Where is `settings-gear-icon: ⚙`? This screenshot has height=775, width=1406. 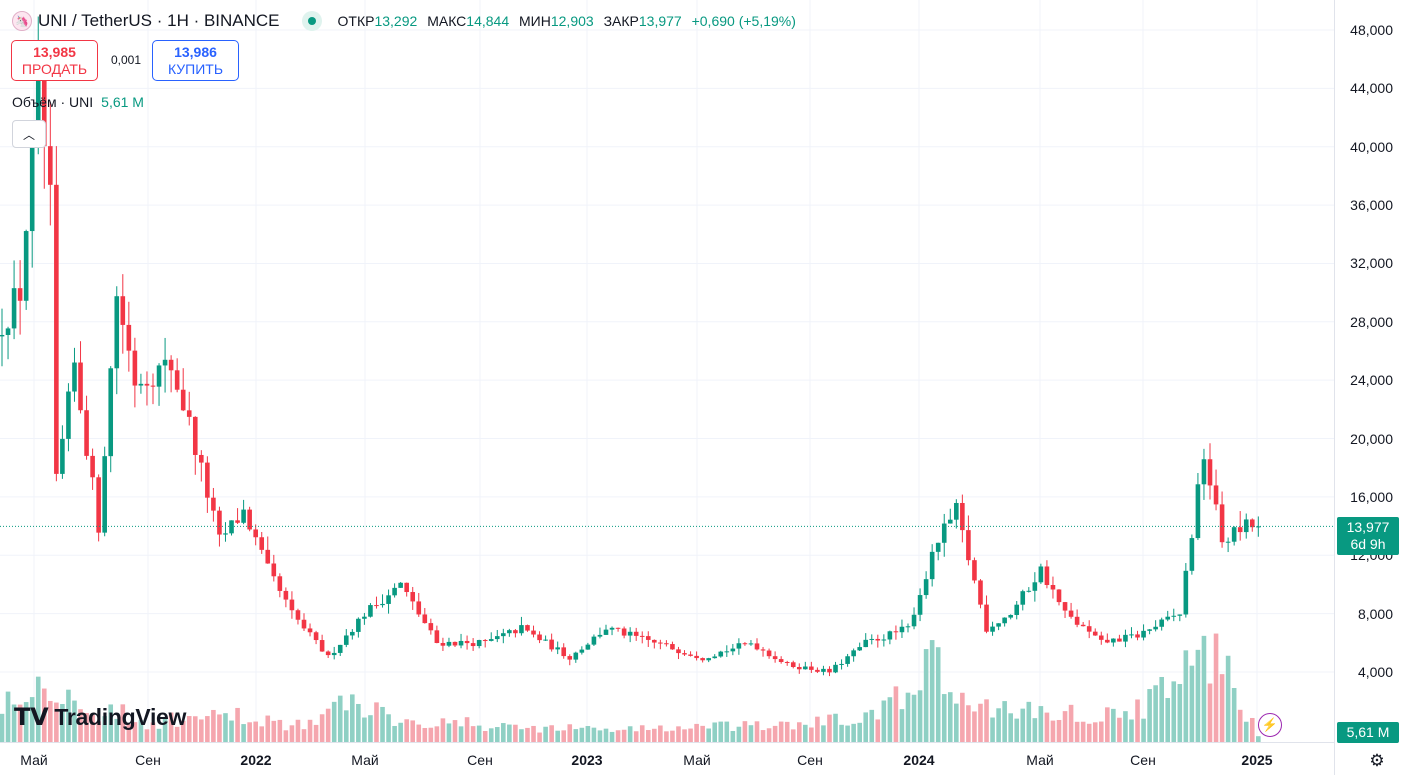
settings-gear-icon: ⚙ is located at coordinates (1377, 760).